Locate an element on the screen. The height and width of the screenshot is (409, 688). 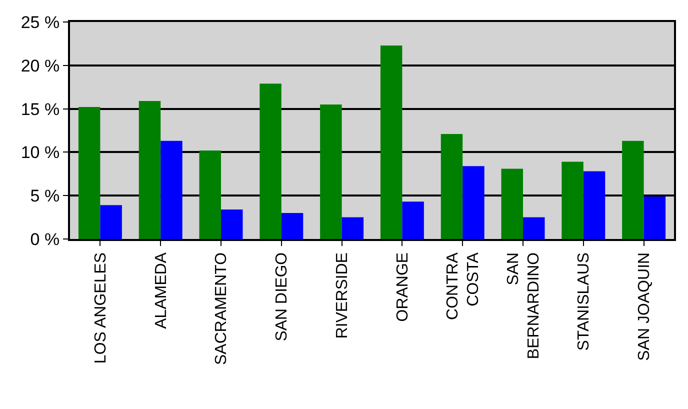
x-tick-label: ORANGE is located at coordinates (403, 287).